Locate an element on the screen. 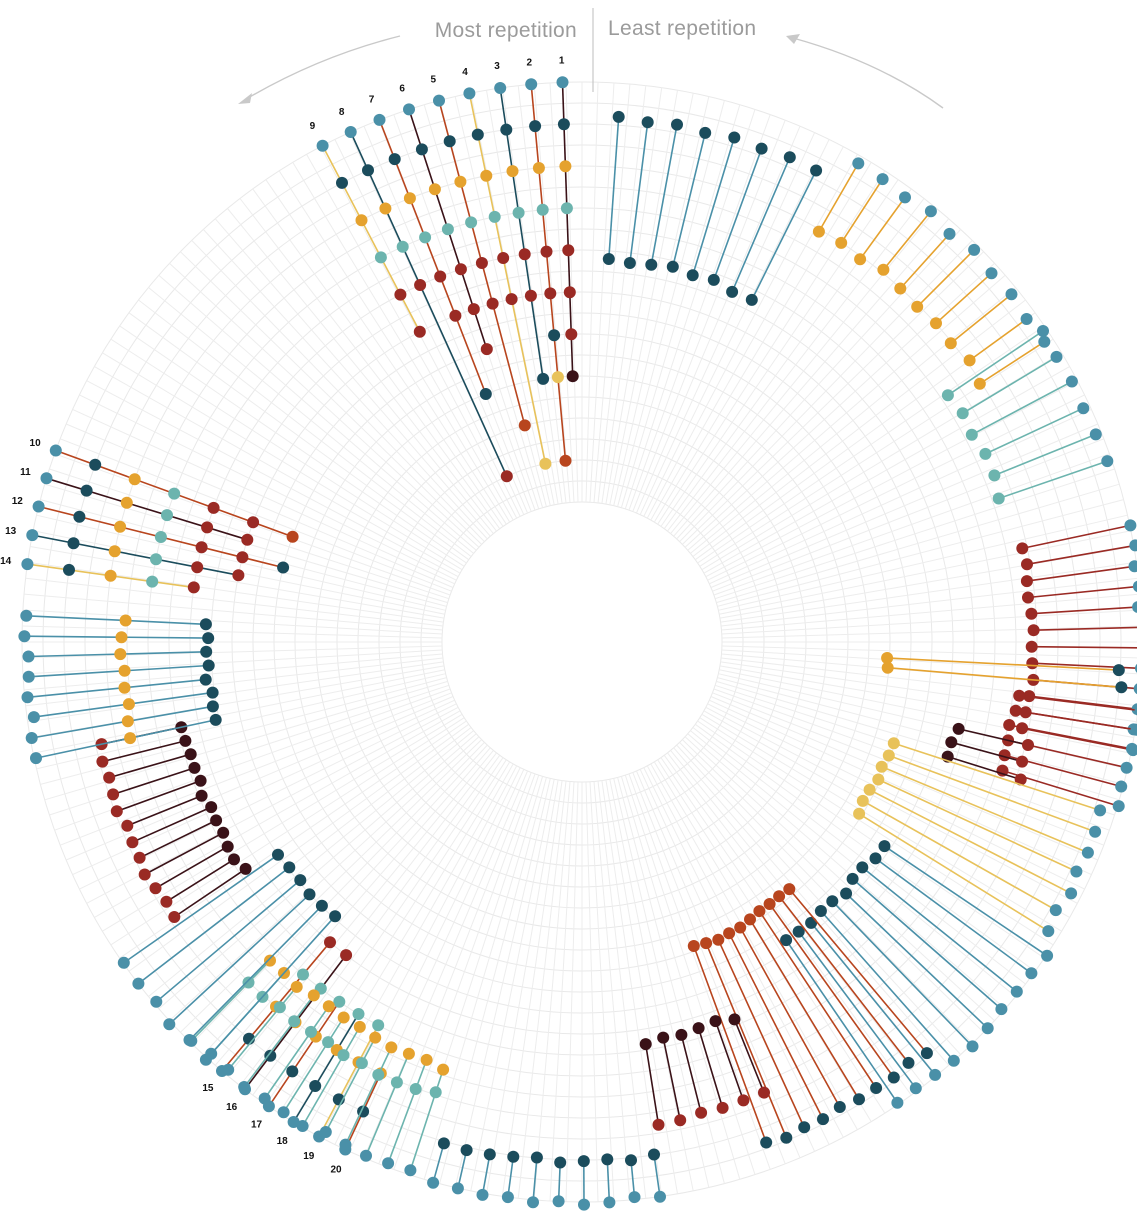 Image resolution: width=1137 pixels, height=1214 pixels. rank-label: 16 is located at coordinates (232, 1107).